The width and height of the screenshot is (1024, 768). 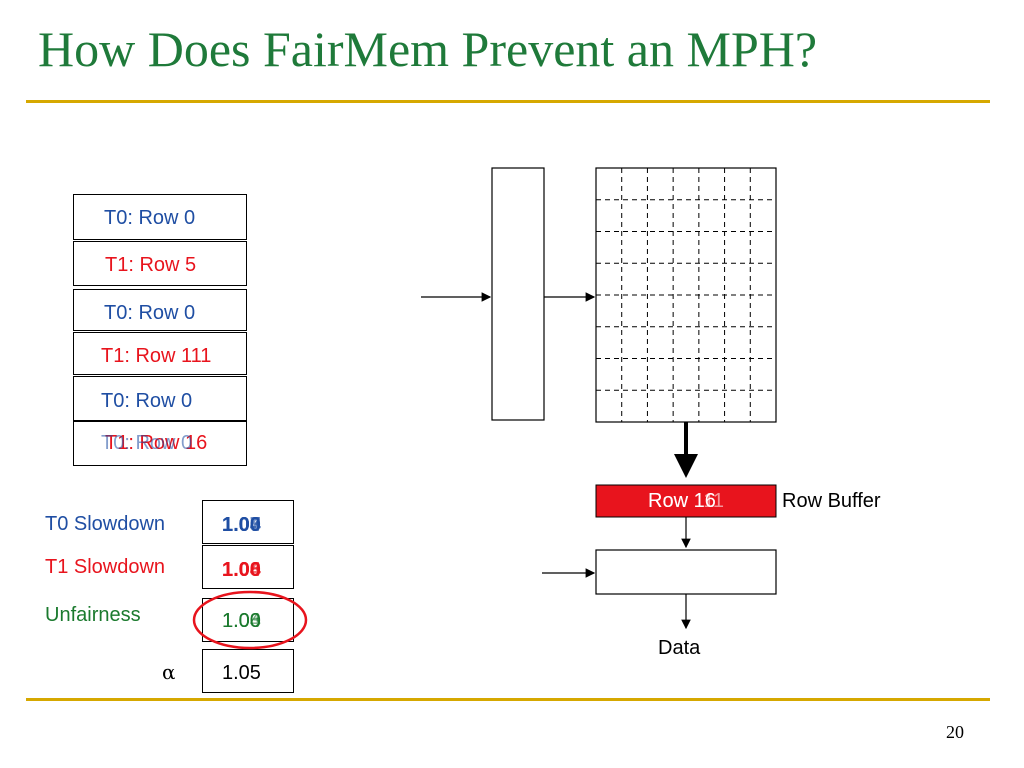 I want to click on queue-entry-text: T1: Row 16, so click(x=156, y=443).